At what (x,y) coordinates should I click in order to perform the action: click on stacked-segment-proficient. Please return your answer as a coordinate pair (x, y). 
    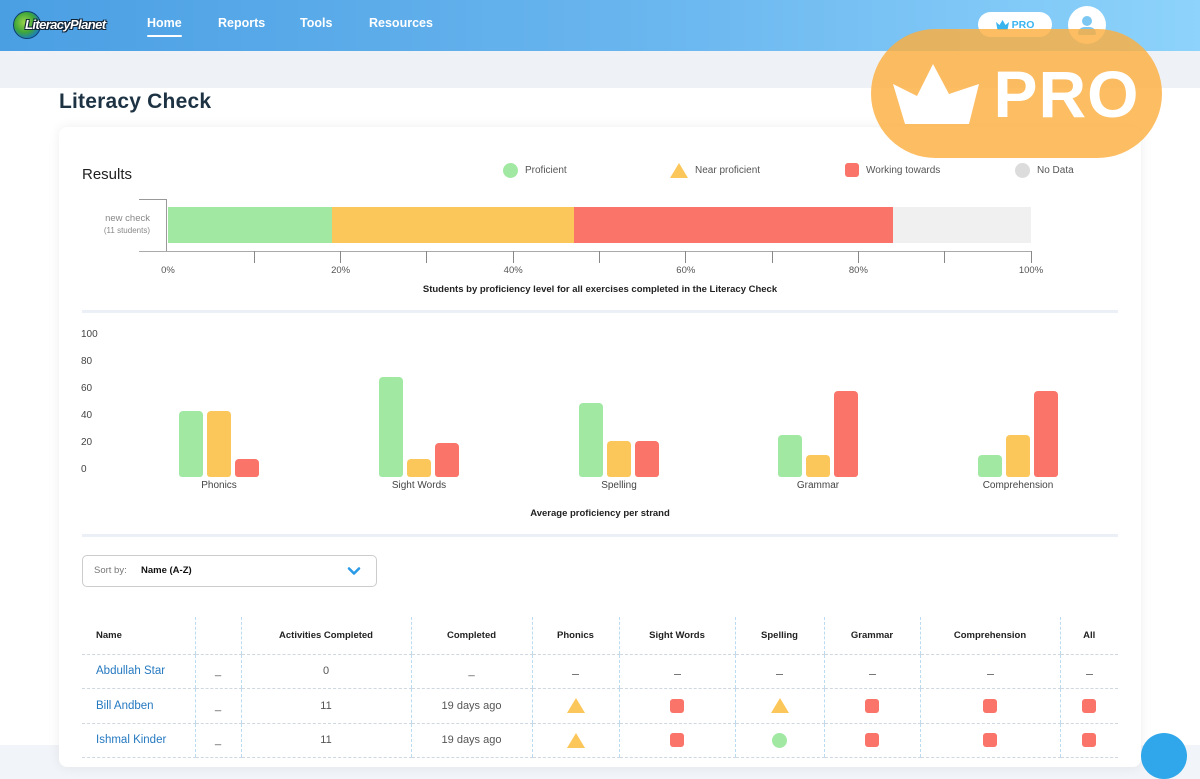
    Looking at the image, I should click on (250, 225).